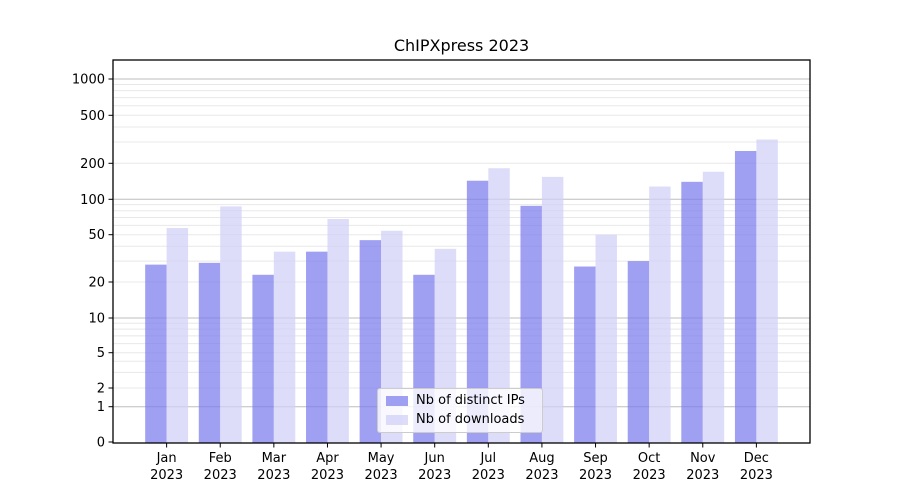 The width and height of the screenshot is (900, 500). What do you see at coordinates (703, 458) in the screenshot?
I see `x-tick-label-month: Nov` at bounding box center [703, 458].